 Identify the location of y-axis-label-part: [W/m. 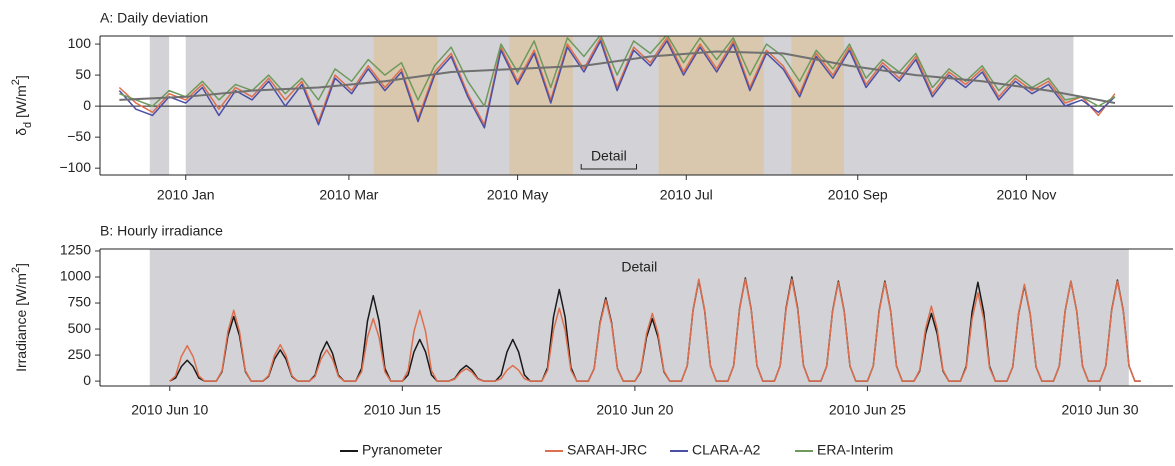
(21, 103).